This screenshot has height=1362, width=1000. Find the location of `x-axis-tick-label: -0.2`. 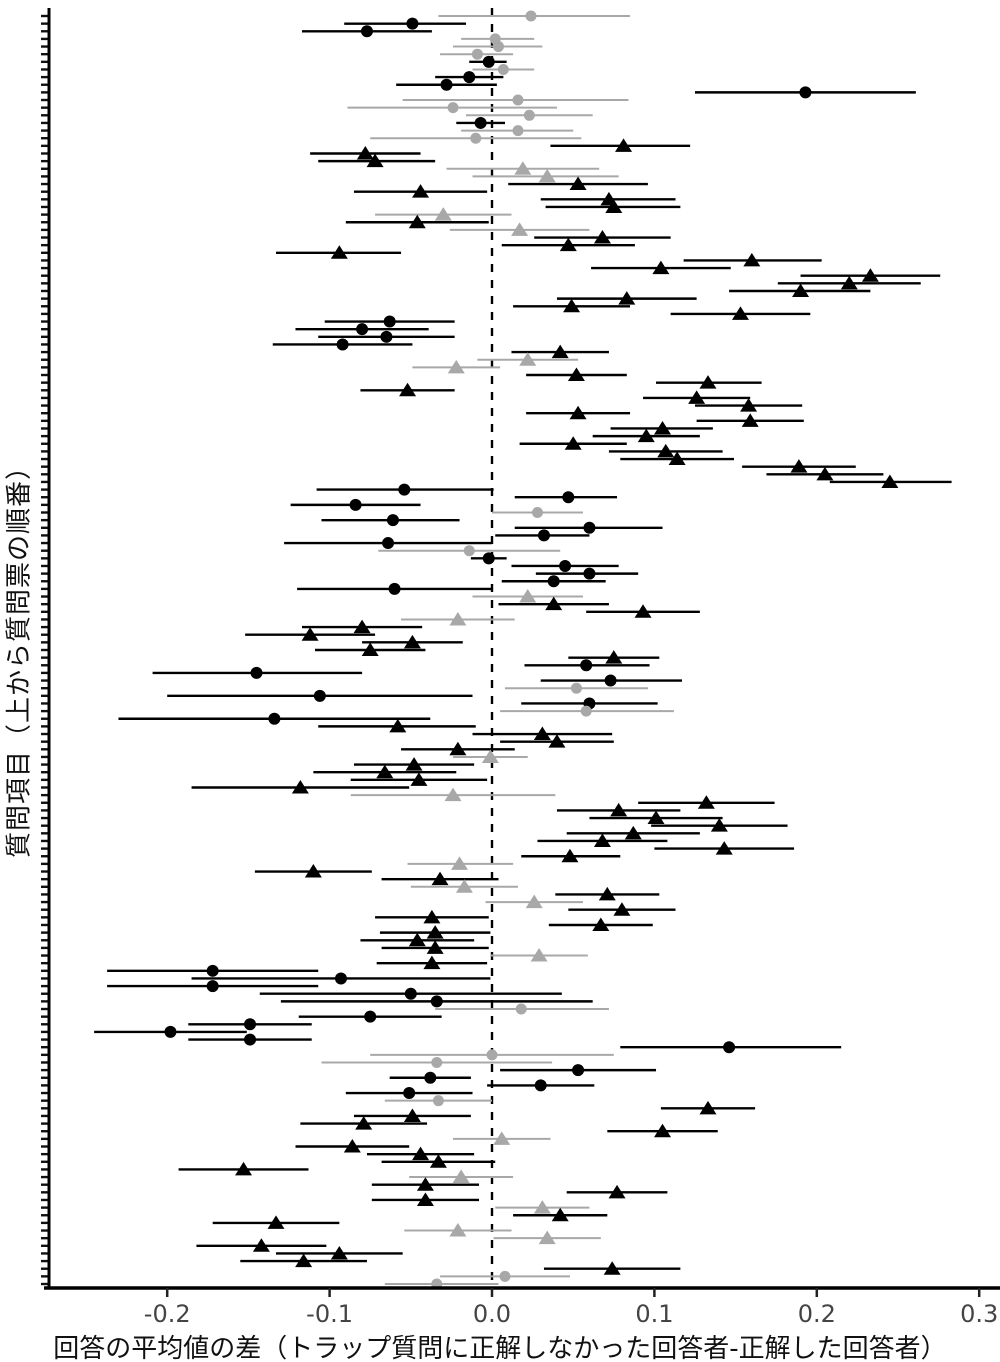

x-axis-tick-label: -0.2 is located at coordinates (167, 1314).